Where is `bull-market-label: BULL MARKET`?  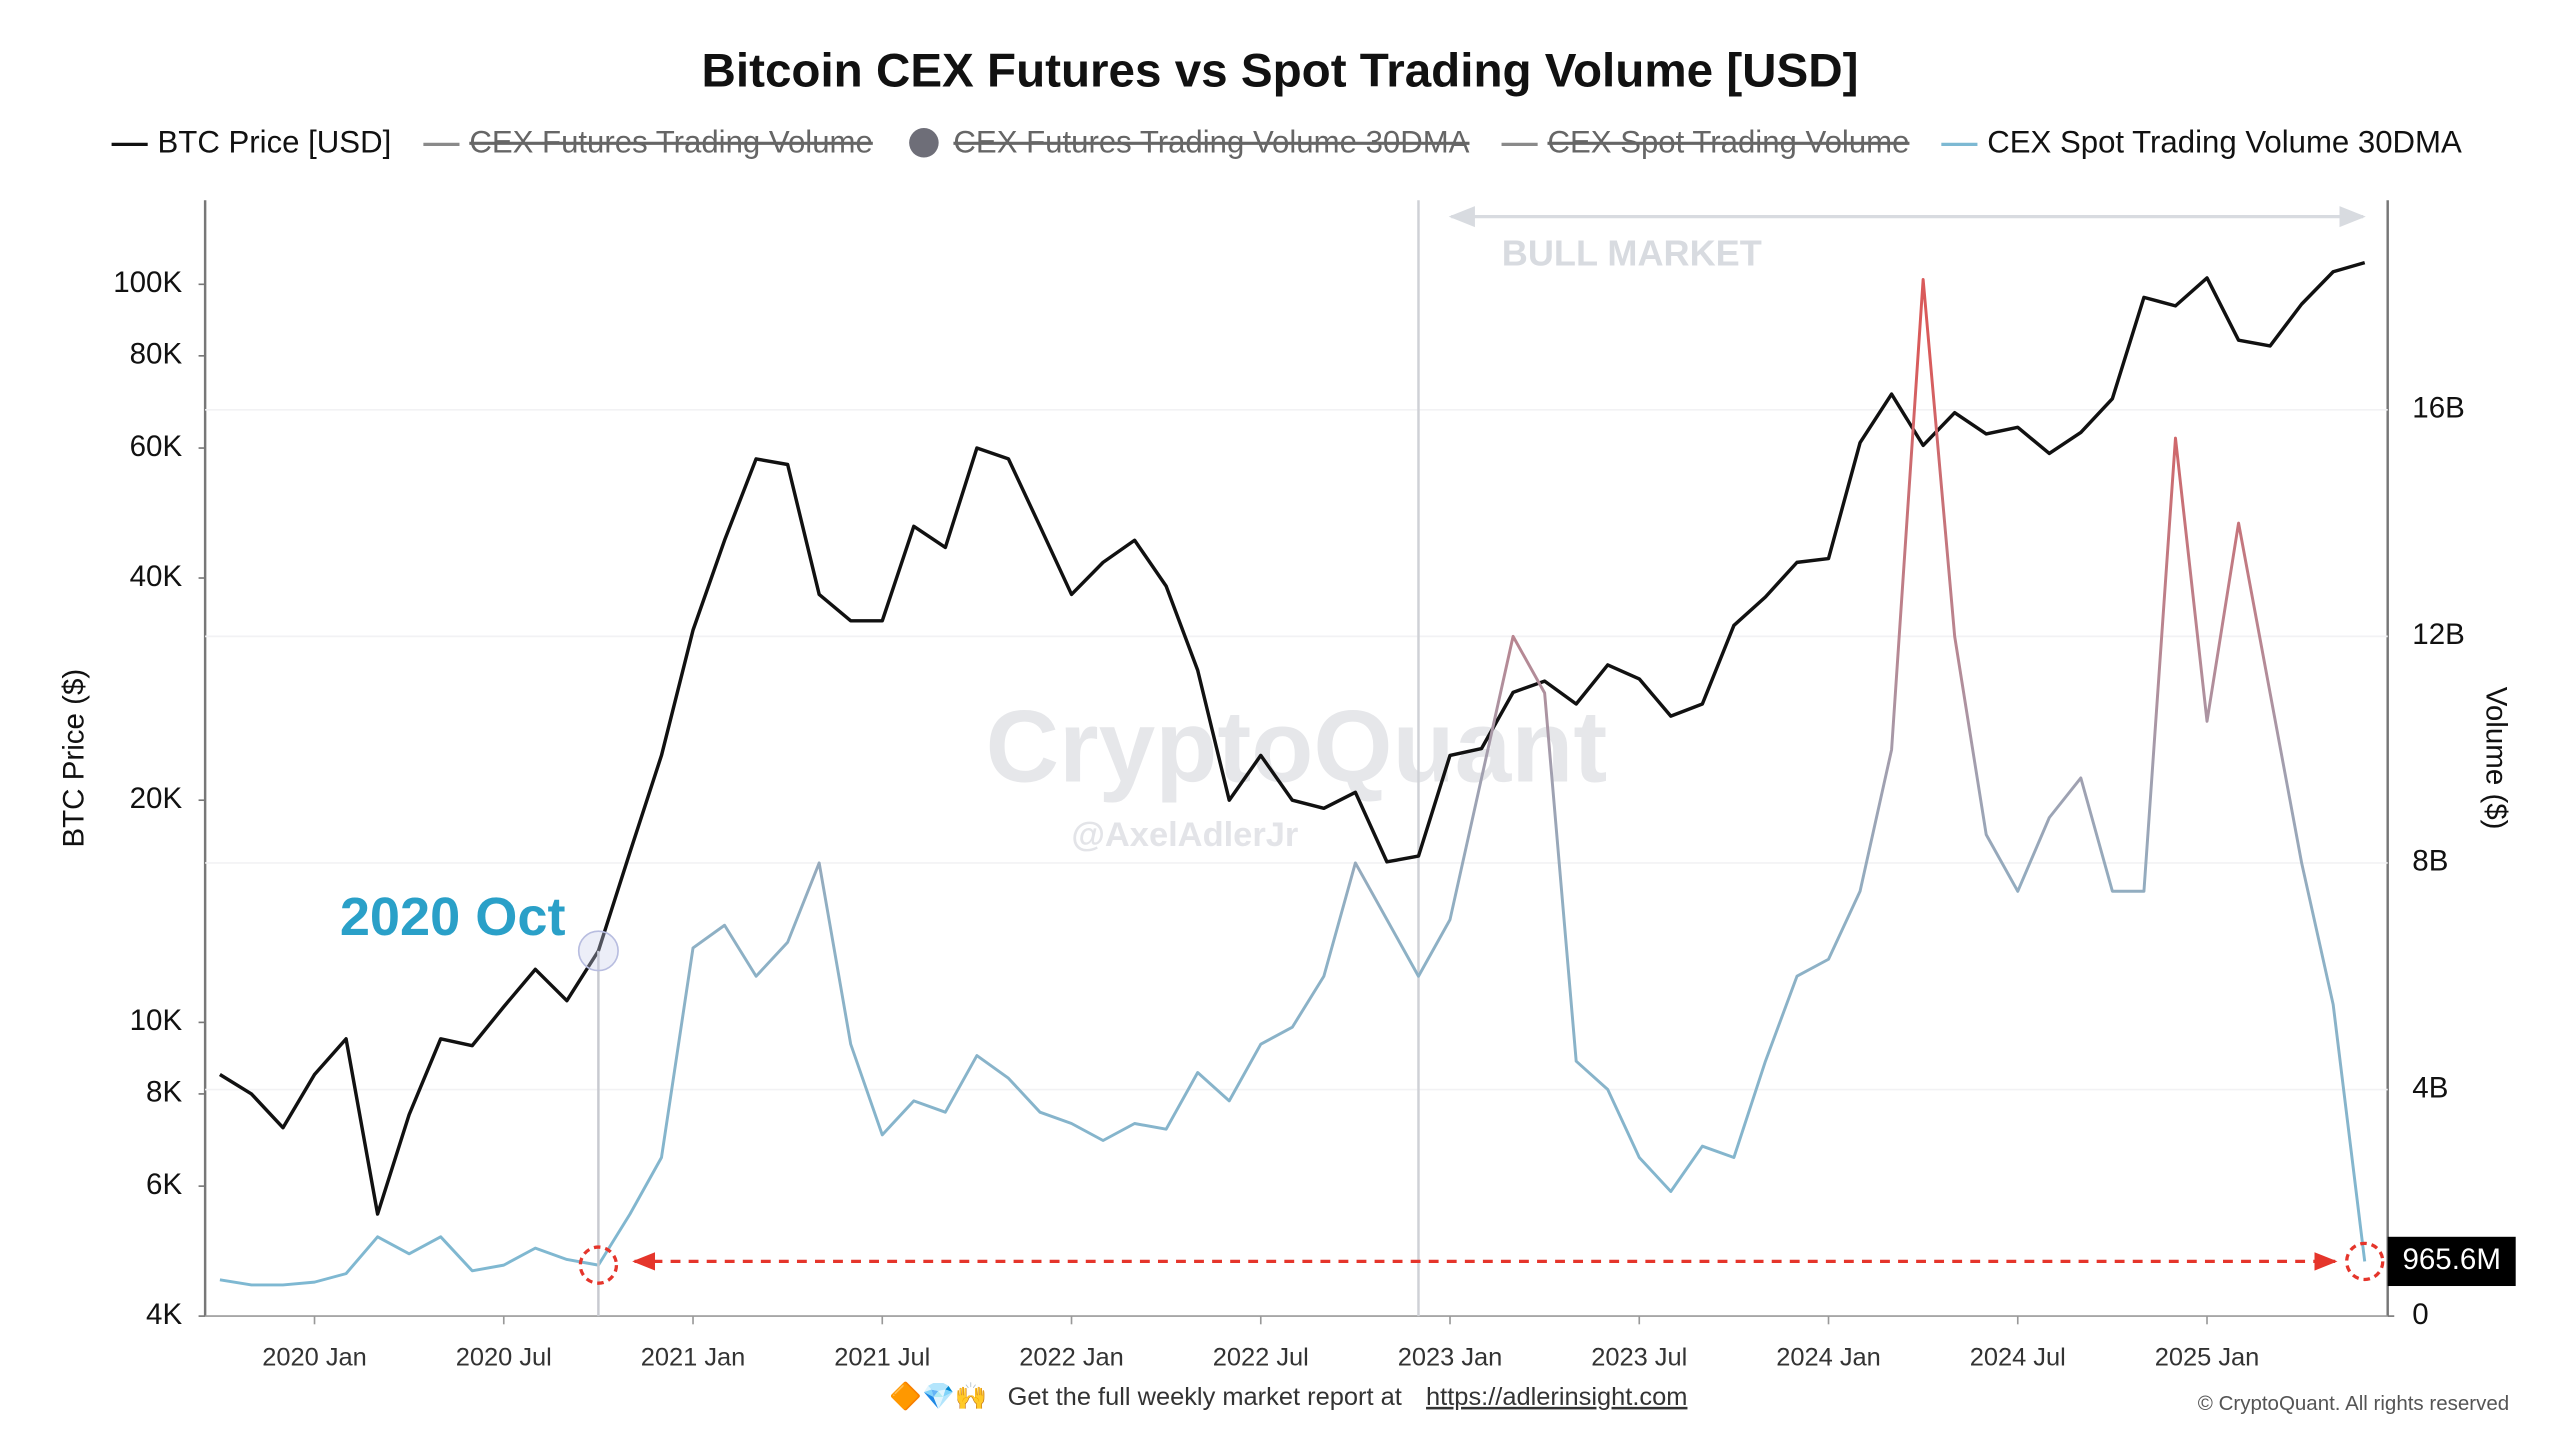
bull-market-label: BULL MARKET is located at coordinates (1632, 253).